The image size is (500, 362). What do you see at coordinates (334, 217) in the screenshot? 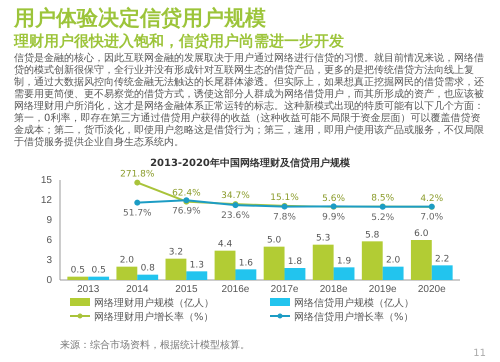
I see `data-label: 9.9%` at bounding box center [334, 217].